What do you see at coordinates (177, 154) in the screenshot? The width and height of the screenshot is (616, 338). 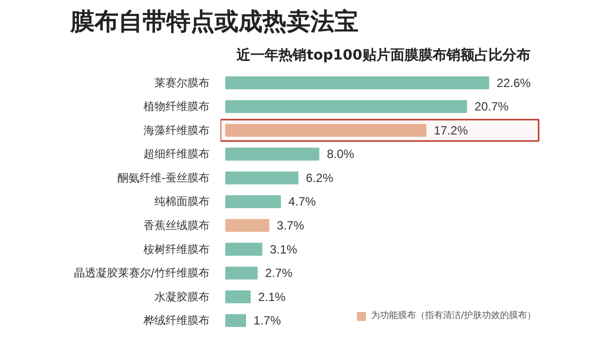 I see `y-tick-label: 超细纤维膜布` at bounding box center [177, 154].